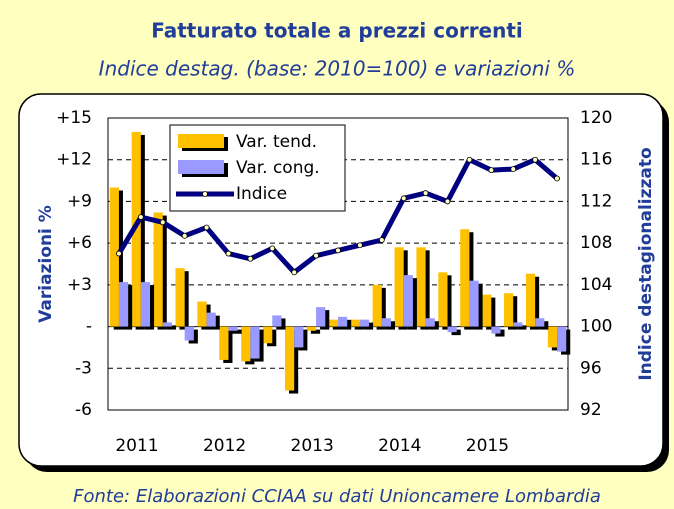 The image size is (674, 509). Describe the element at coordinates (261, 194) in the screenshot. I see `legend-label: Indice` at that location.